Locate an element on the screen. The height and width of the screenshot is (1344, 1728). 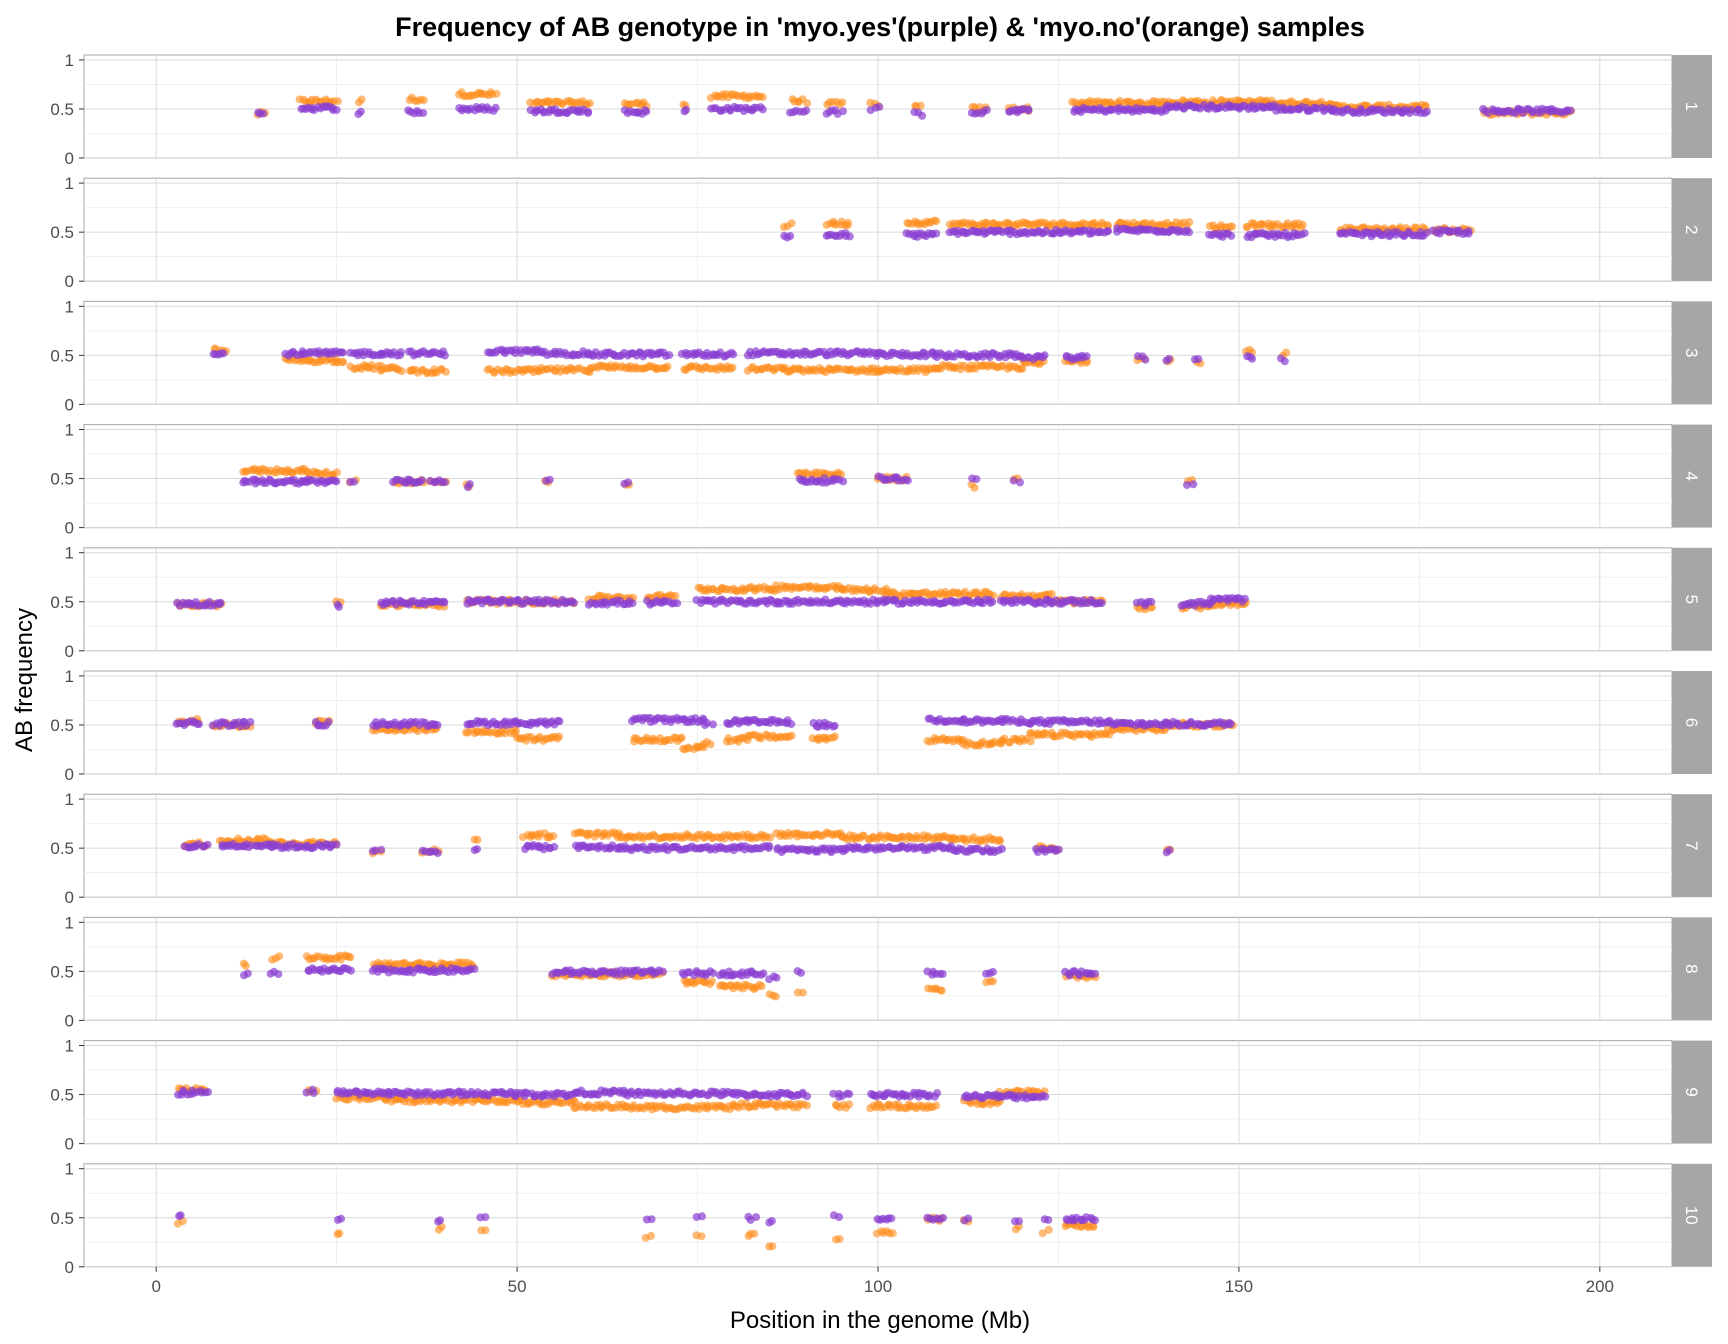
x-axis: 0 50 100 150 200 is located at coordinates (882, 1281).